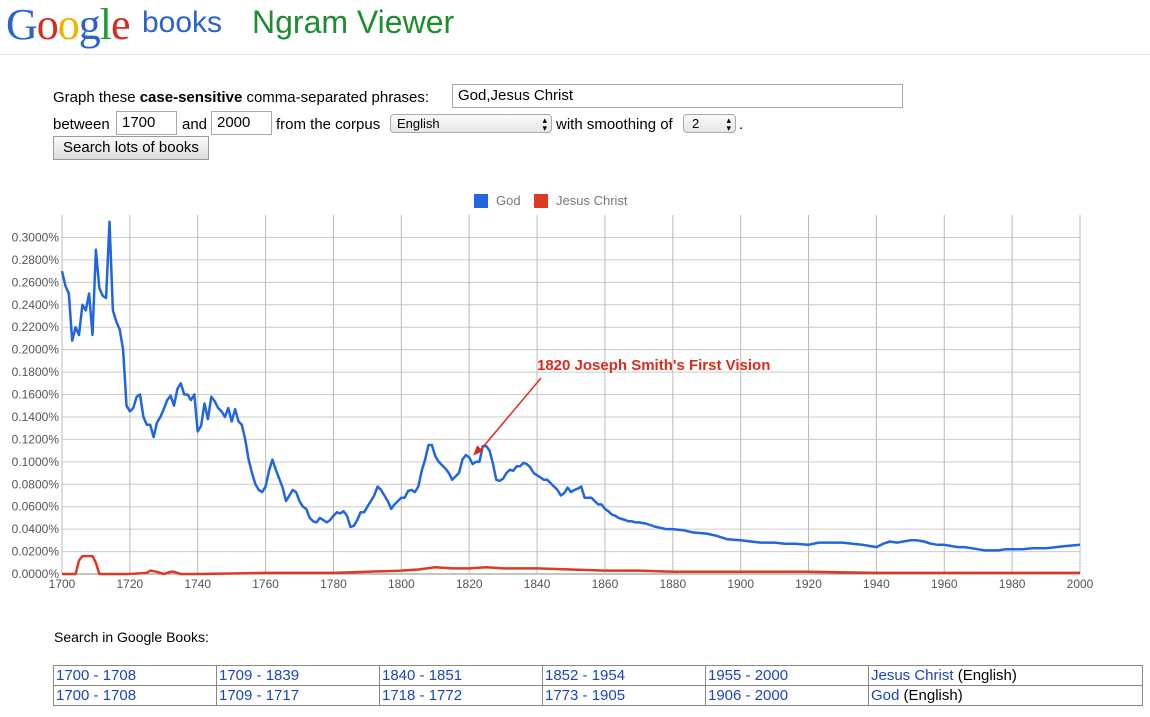 The height and width of the screenshot is (717, 1150). I want to click on phrases-label-prefix: Graph these, so click(96, 97).